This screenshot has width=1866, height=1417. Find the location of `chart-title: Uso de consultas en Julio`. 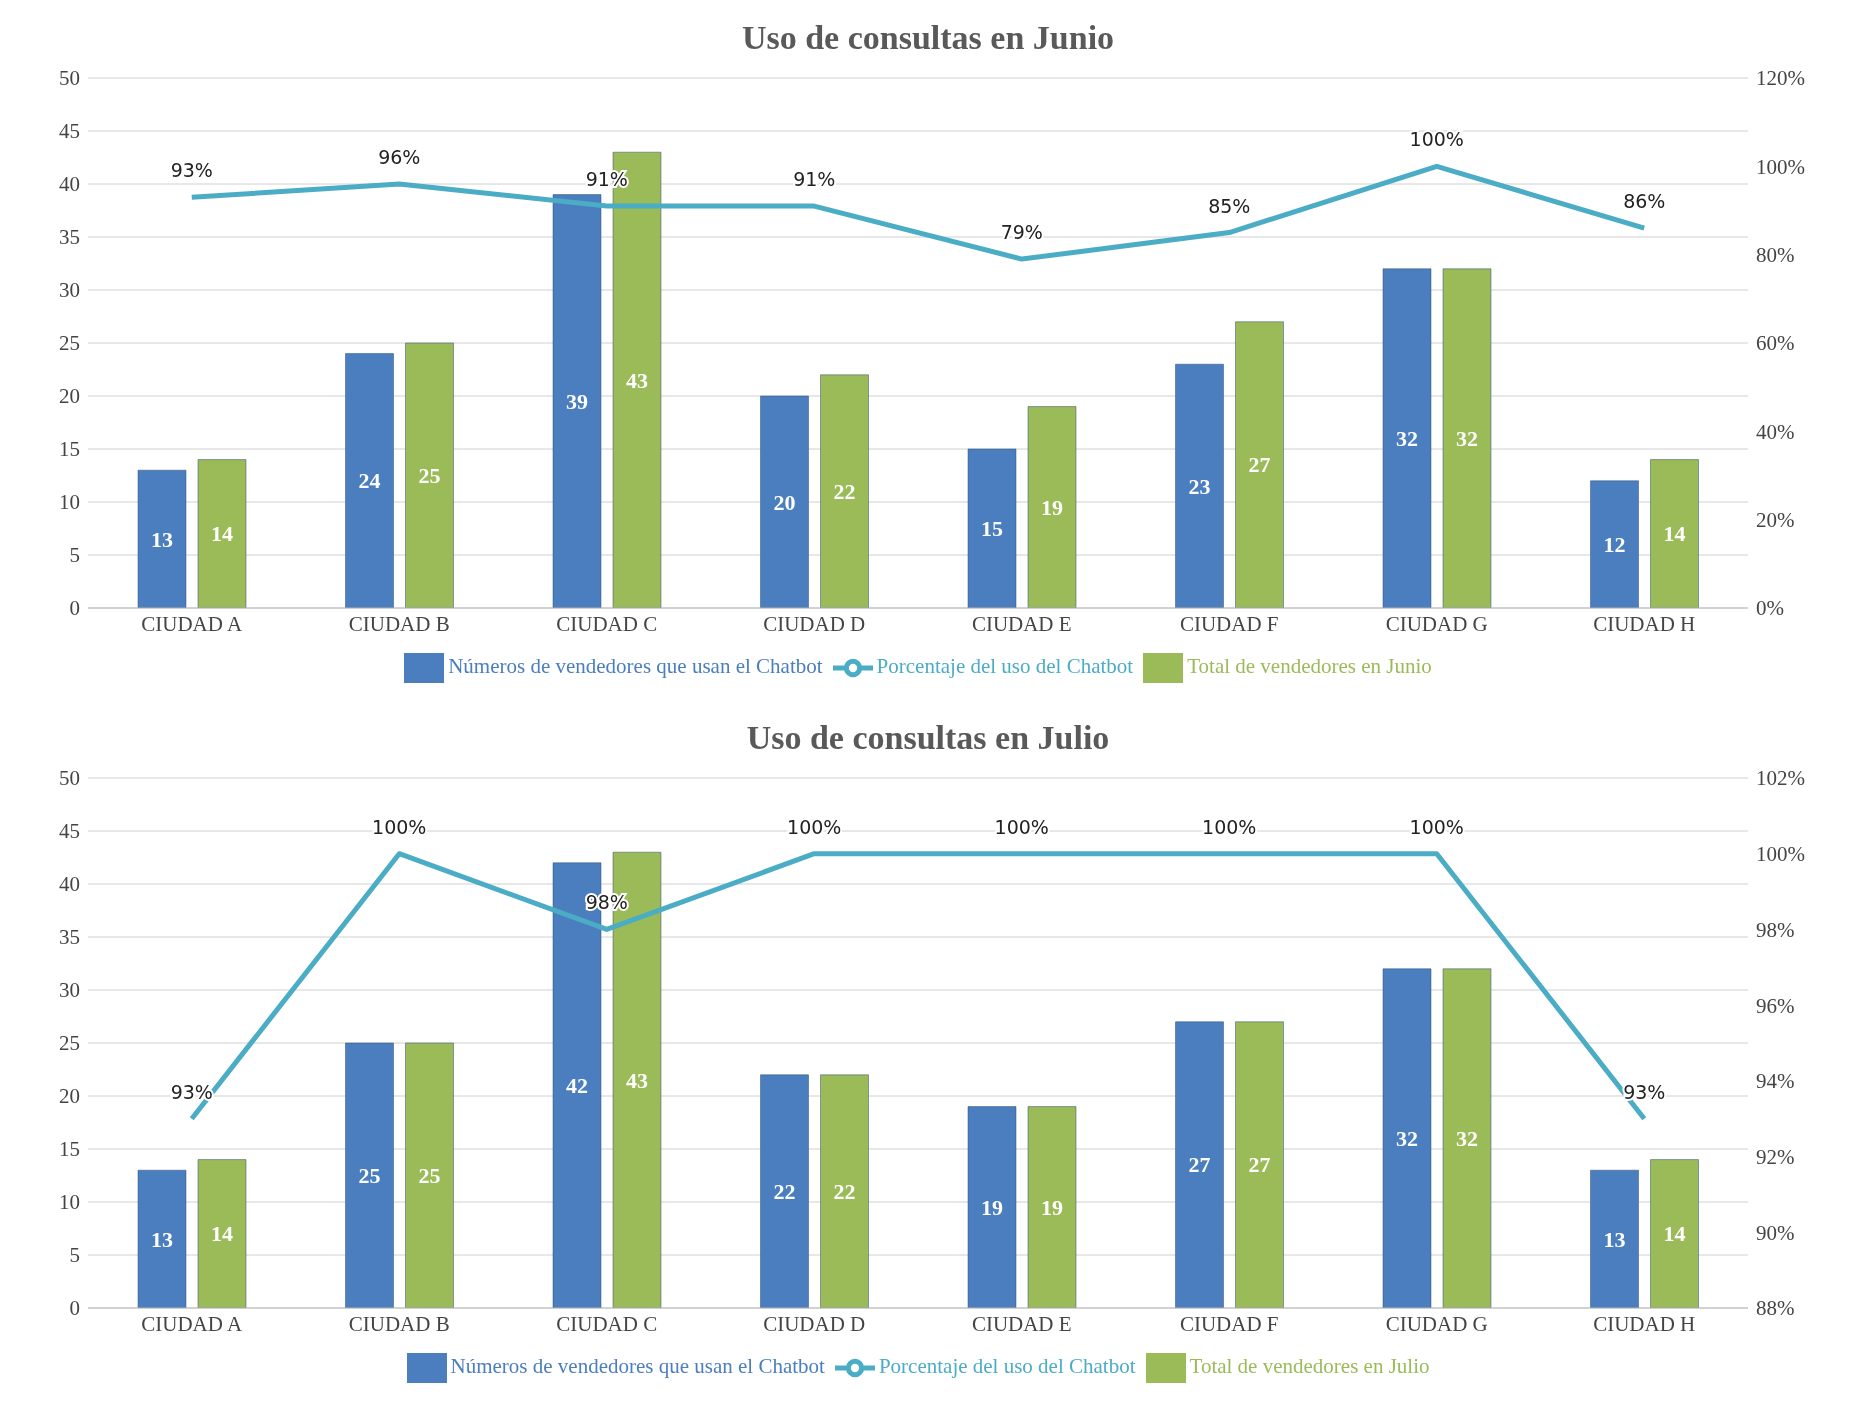

chart-title: Uso de consultas en Julio is located at coordinates (928, 738).